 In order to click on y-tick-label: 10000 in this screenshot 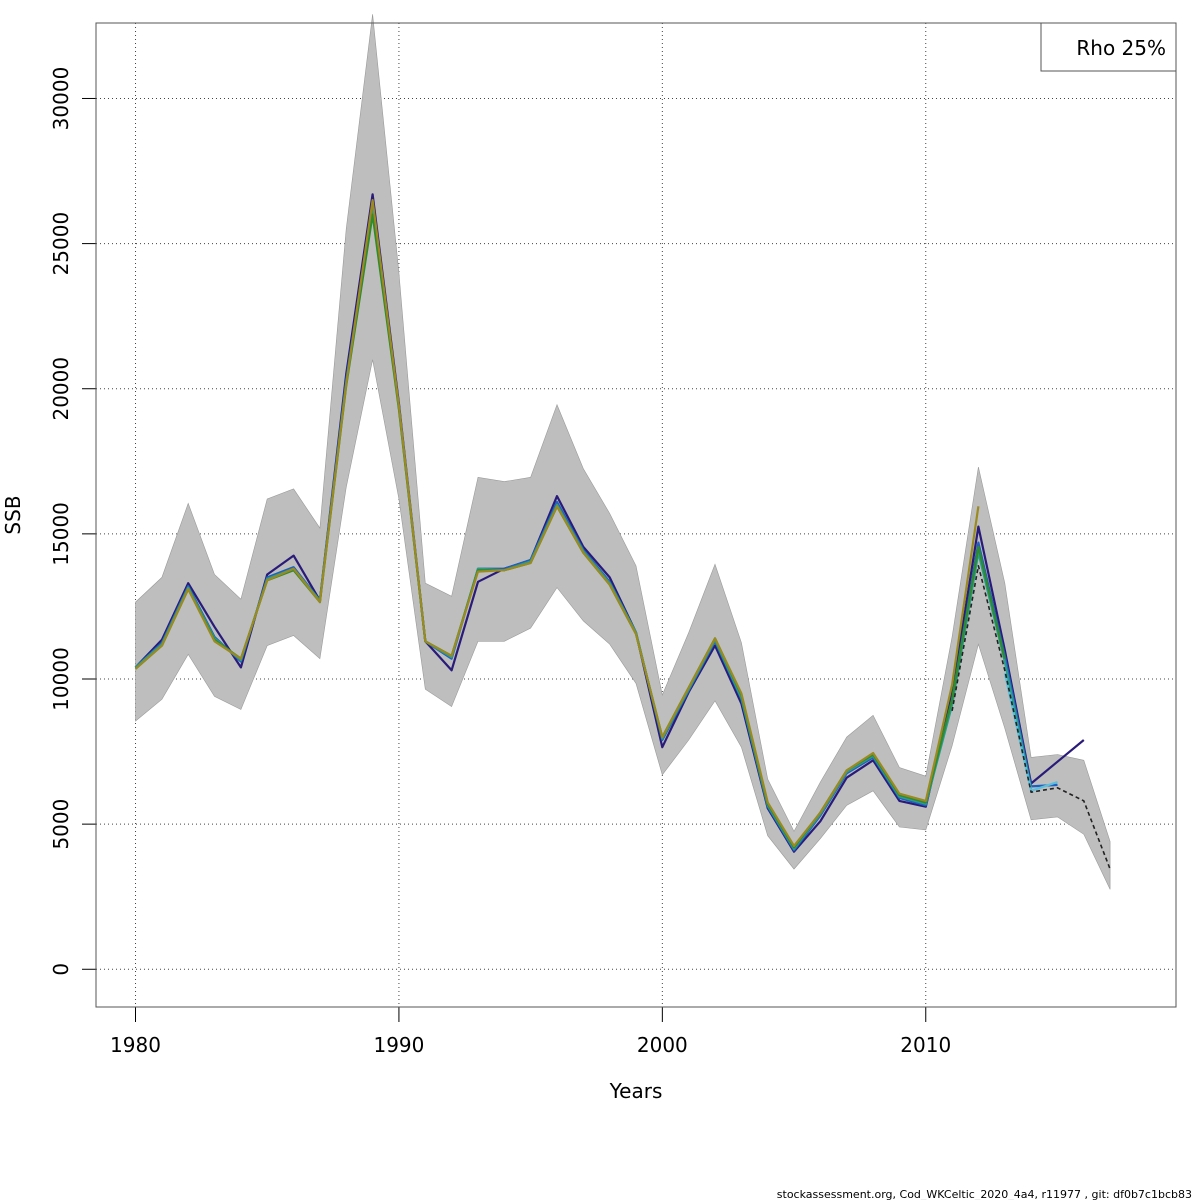, I will do `click(61, 679)`.